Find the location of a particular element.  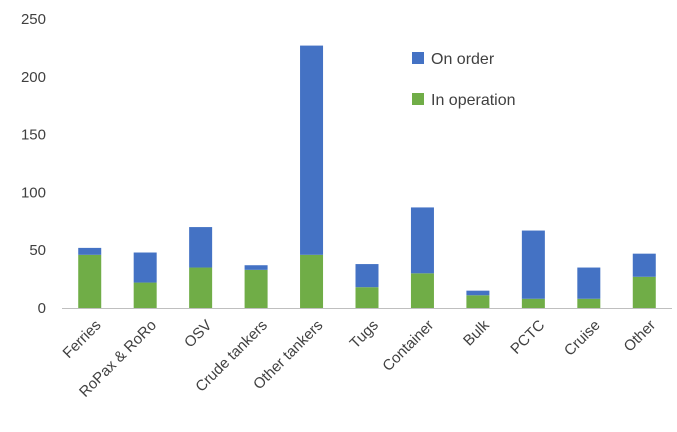

y-tick-label-0: 0 is located at coordinates (42, 308).